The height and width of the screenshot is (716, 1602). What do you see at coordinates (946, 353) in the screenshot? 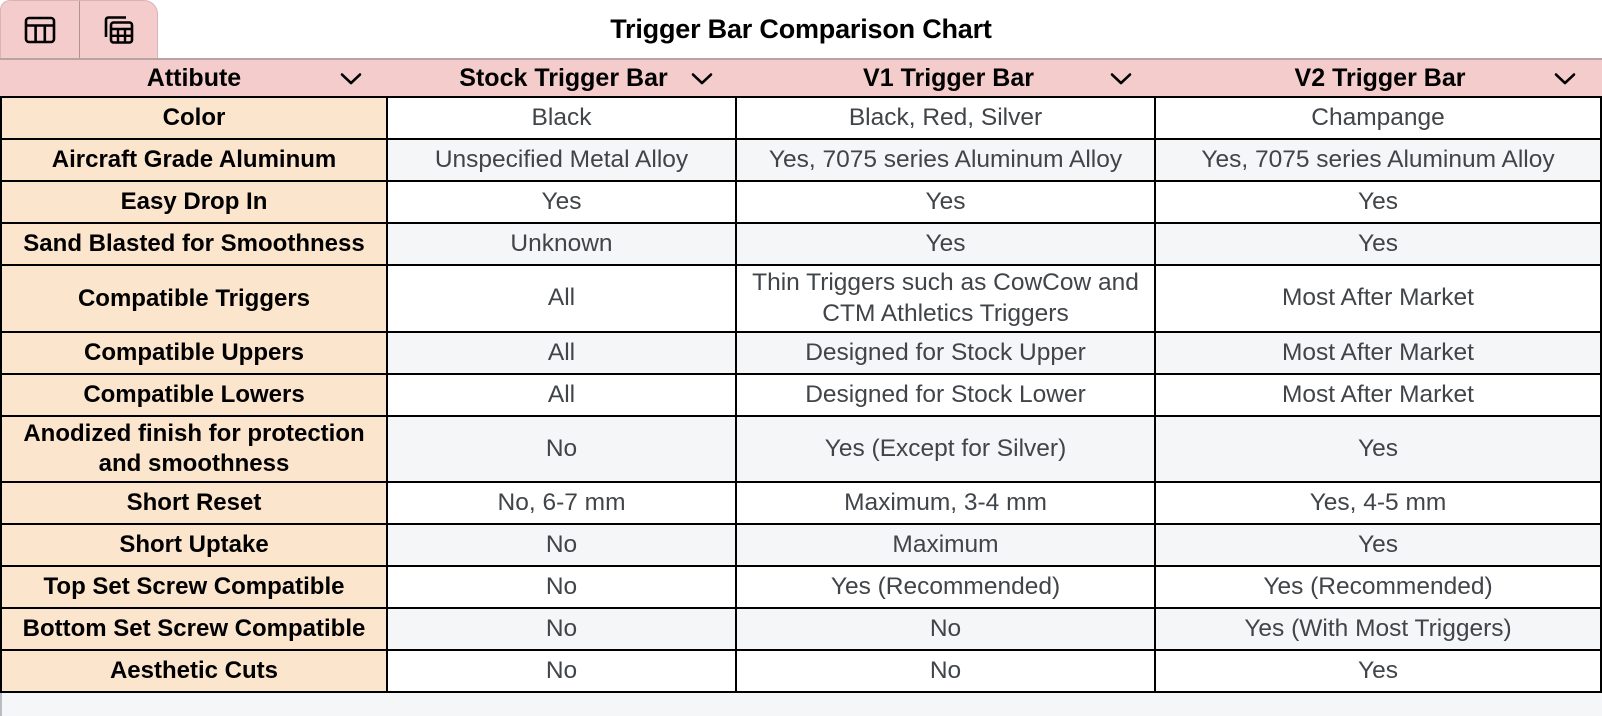
I see `value-cell: Designed for Stock Upper` at bounding box center [946, 353].